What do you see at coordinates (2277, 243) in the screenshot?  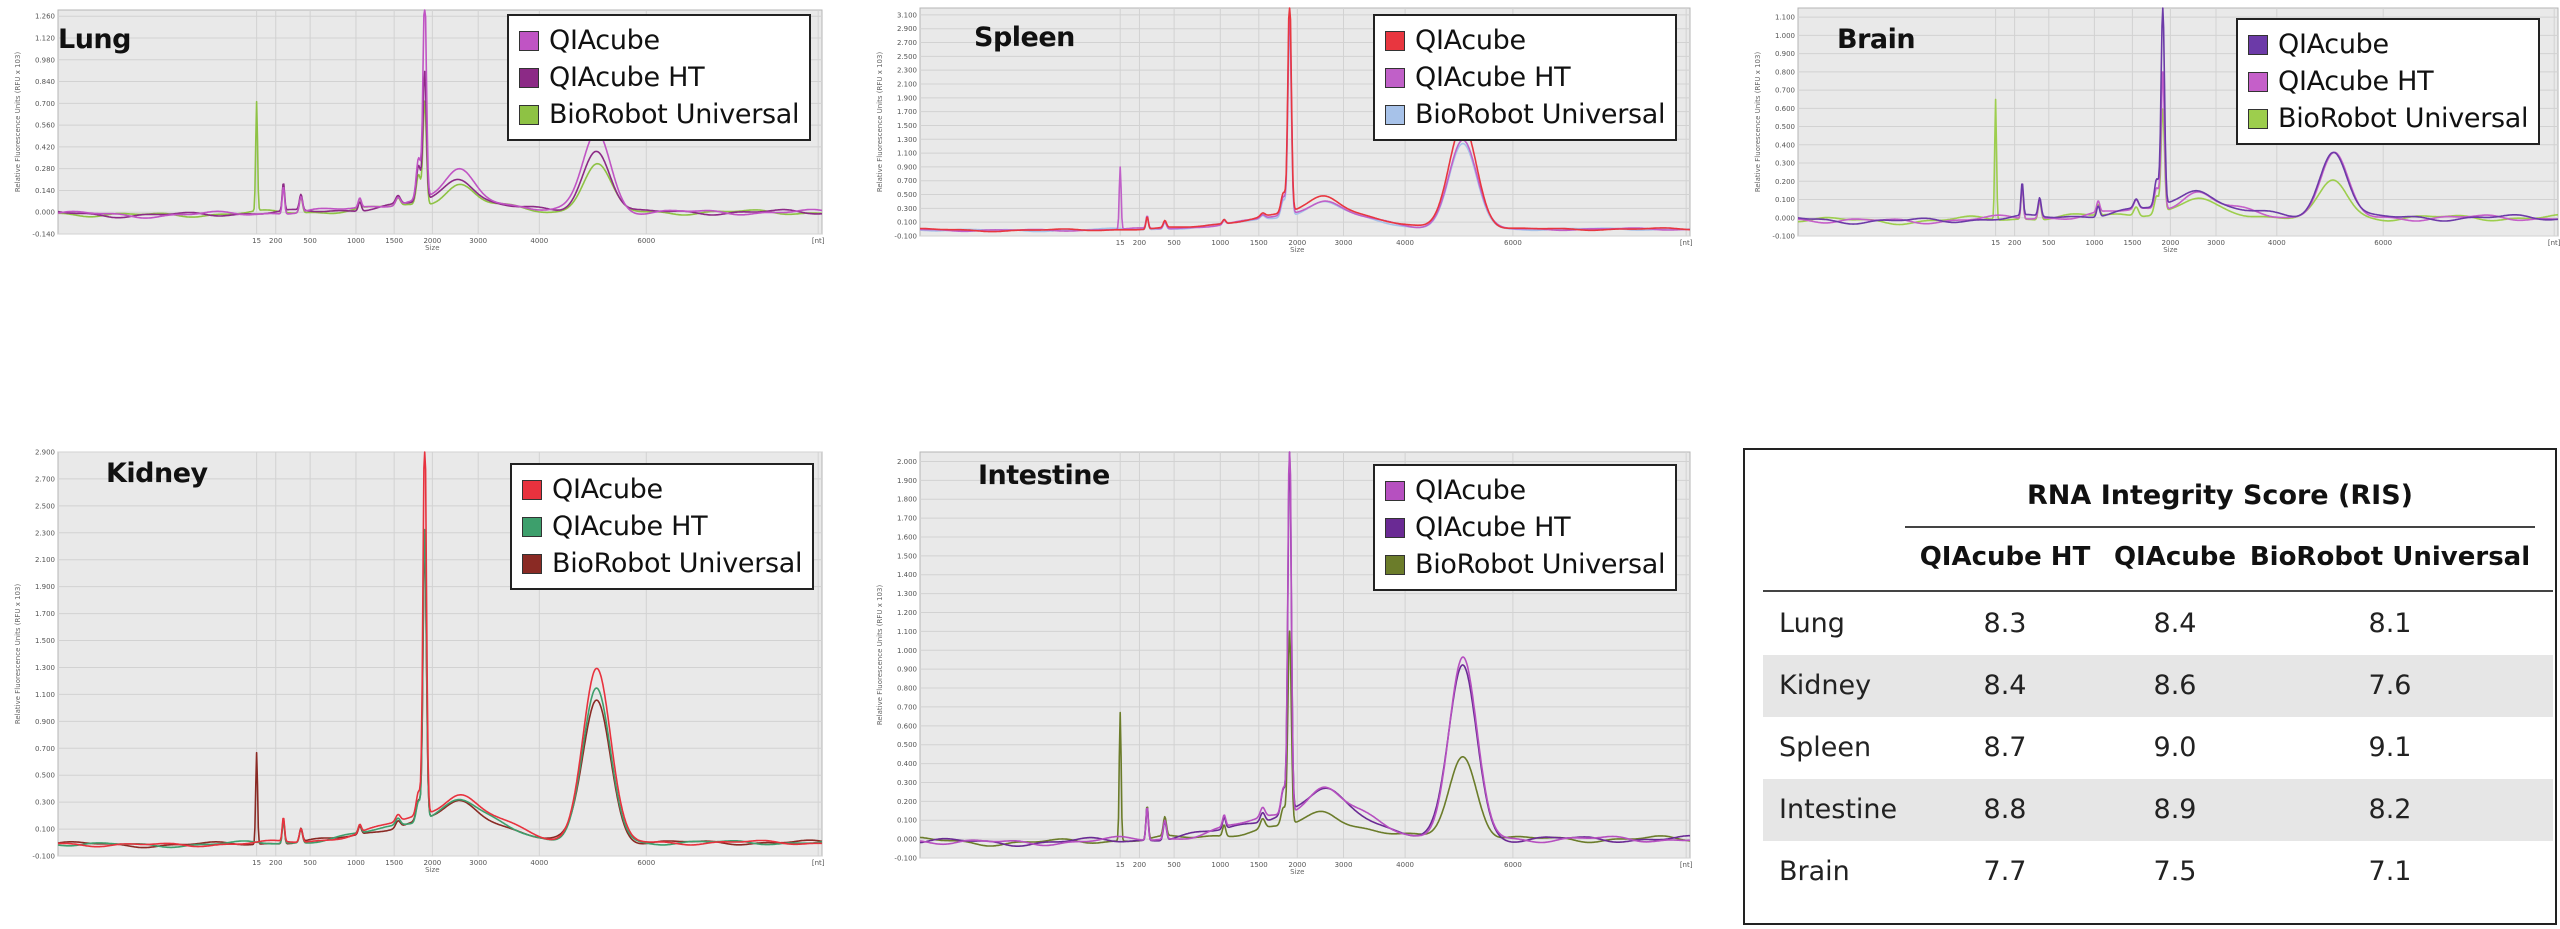 I see `x-tick-label: 4000` at bounding box center [2277, 243].